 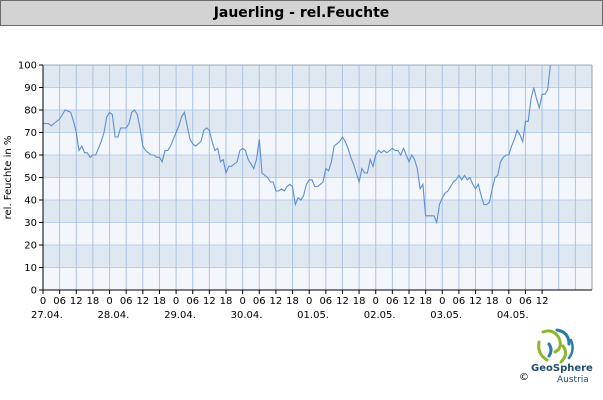 What do you see at coordinates (247, 315) in the screenshot?
I see `date-label: 30.04.` at bounding box center [247, 315].